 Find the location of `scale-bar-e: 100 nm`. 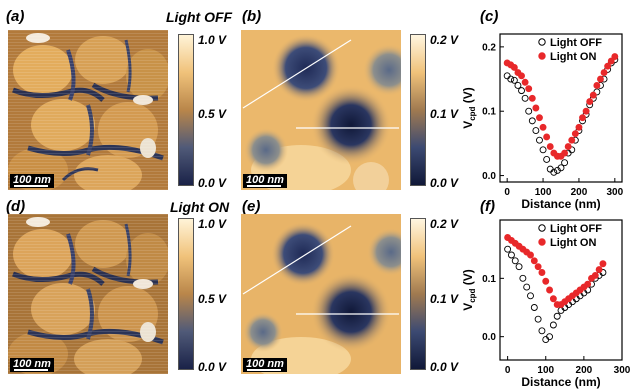

scale-bar-e: 100 nm is located at coordinates (265, 365).